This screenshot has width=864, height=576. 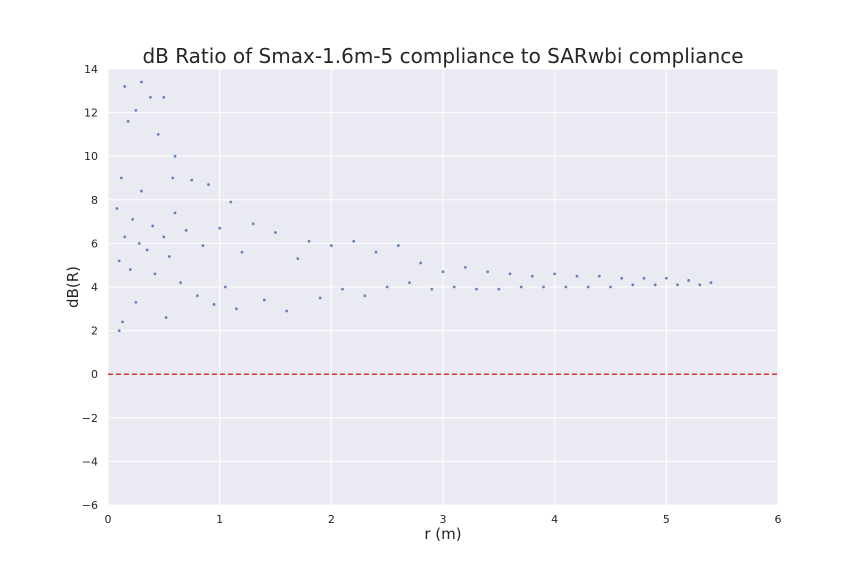 What do you see at coordinates (108, 519) in the screenshot?
I see `x-tick-label: 0` at bounding box center [108, 519].